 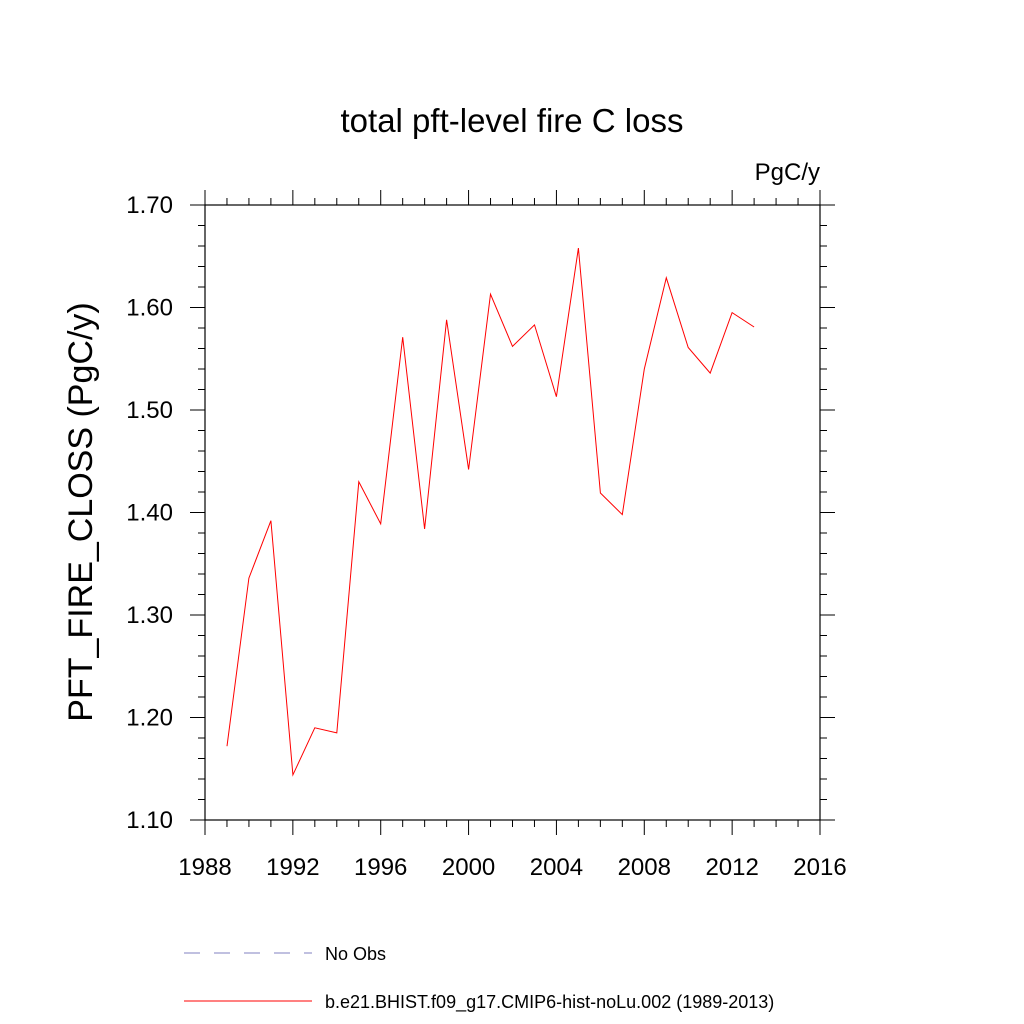 What do you see at coordinates (731, 867) in the screenshot?
I see `x-tick-label: 2012` at bounding box center [731, 867].